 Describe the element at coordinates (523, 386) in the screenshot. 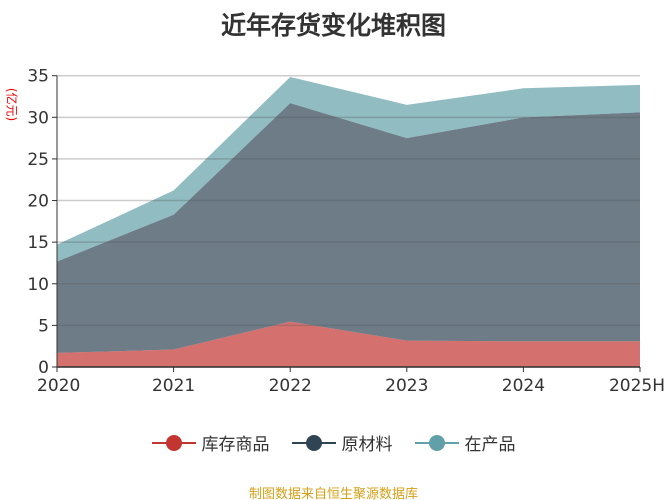

I see `x-tick-label: 2024` at that location.